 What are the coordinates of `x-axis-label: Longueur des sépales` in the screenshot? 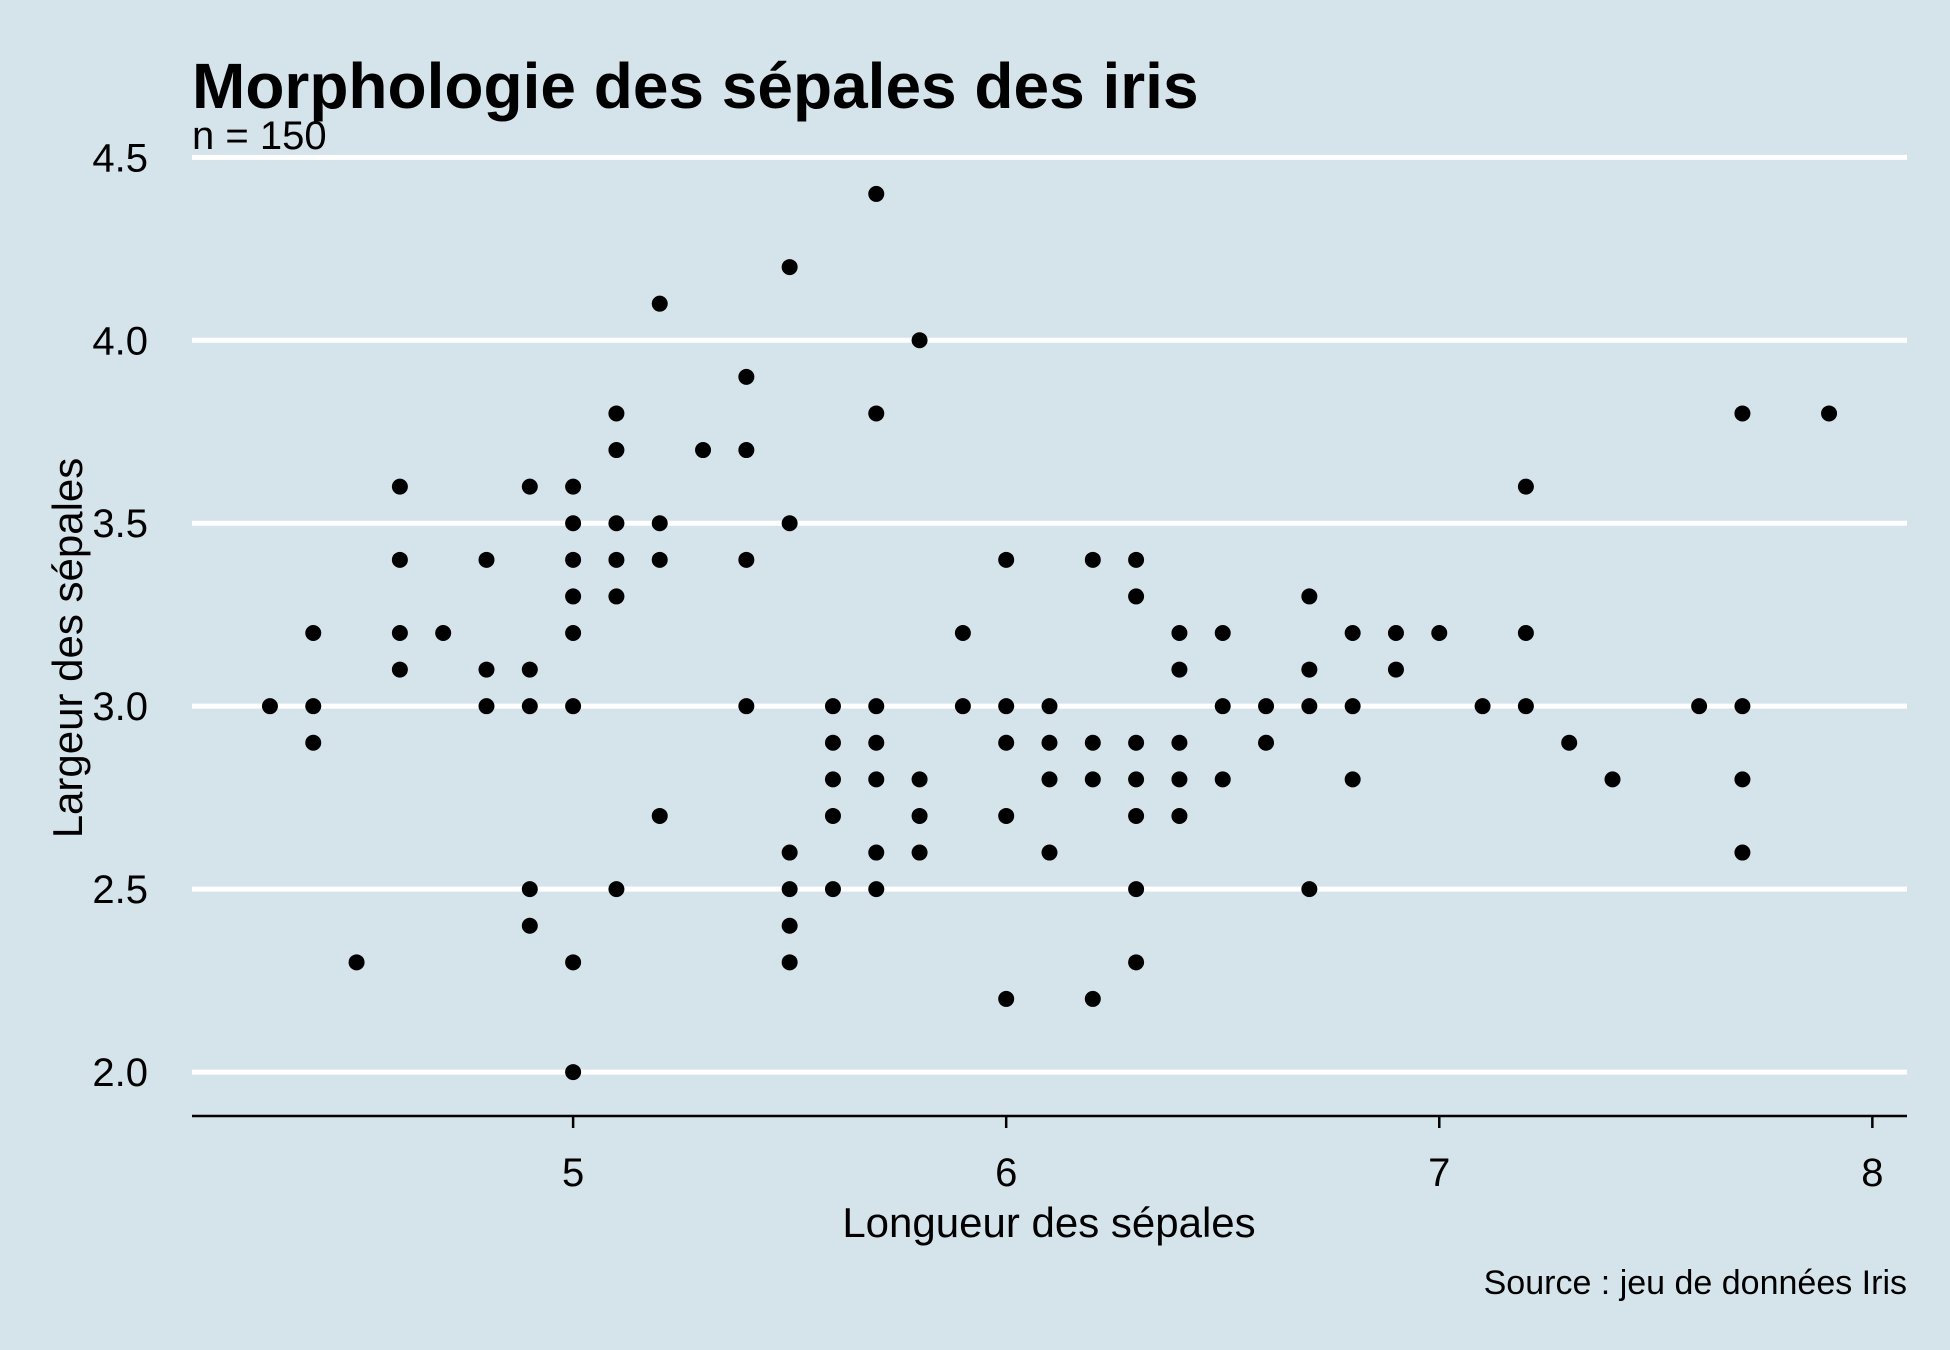 It's located at (1048, 1222).